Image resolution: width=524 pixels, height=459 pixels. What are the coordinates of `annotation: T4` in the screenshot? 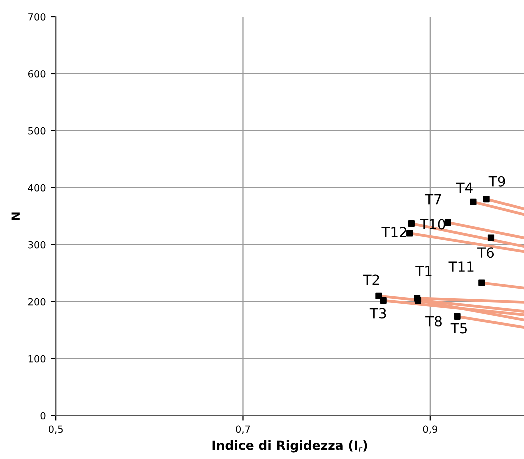 It's located at (464, 188).